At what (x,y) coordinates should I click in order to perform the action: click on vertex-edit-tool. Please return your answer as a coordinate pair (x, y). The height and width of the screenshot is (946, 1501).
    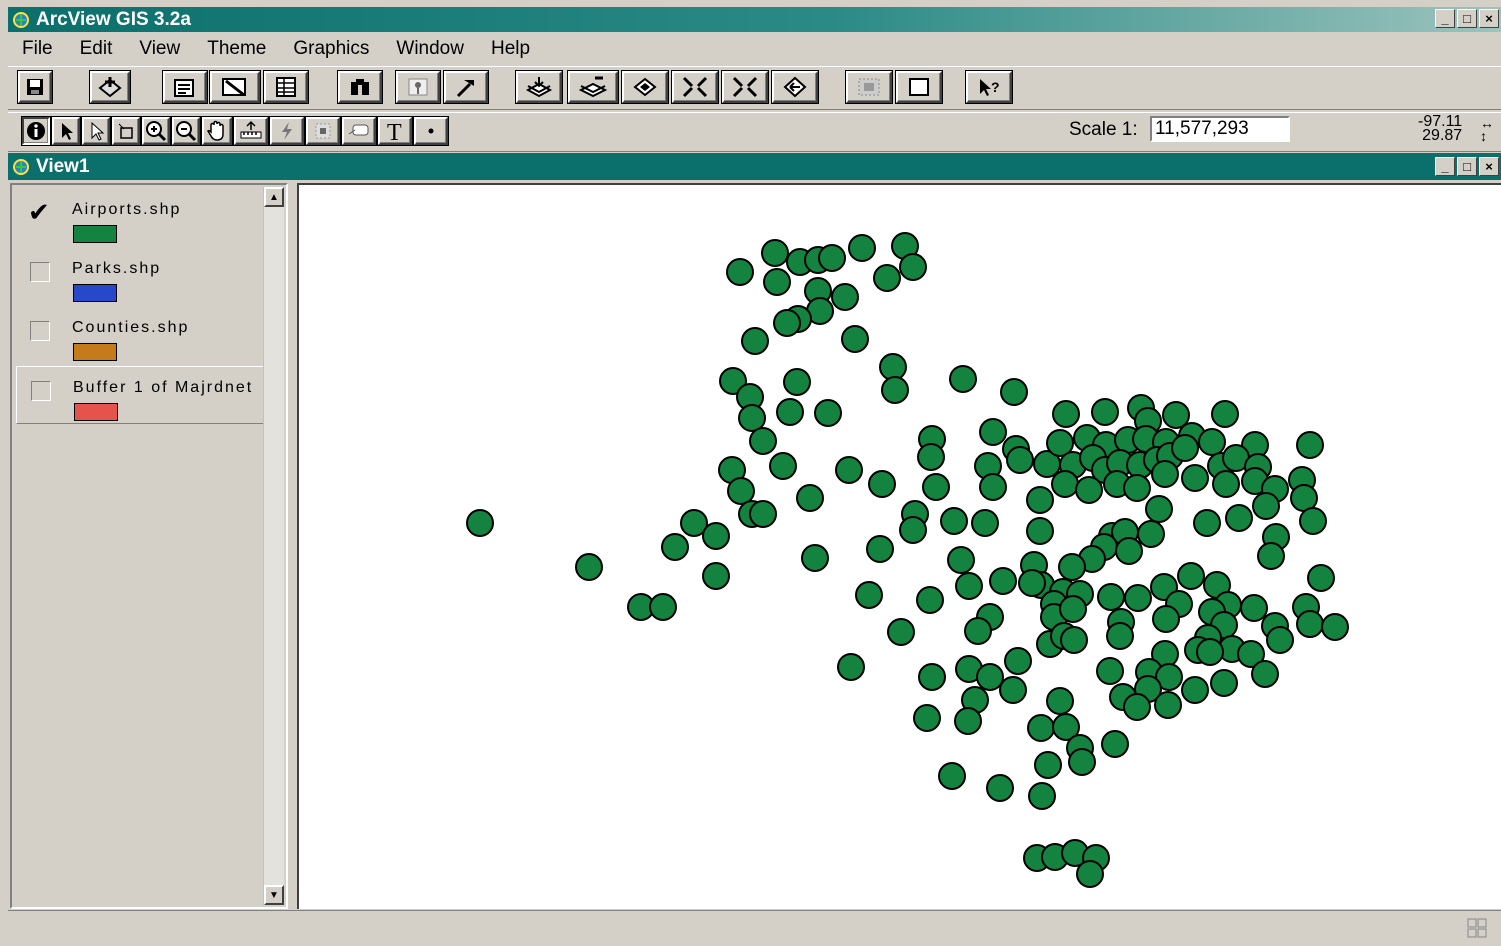
    Looking at the image, I should click on (96, 131).